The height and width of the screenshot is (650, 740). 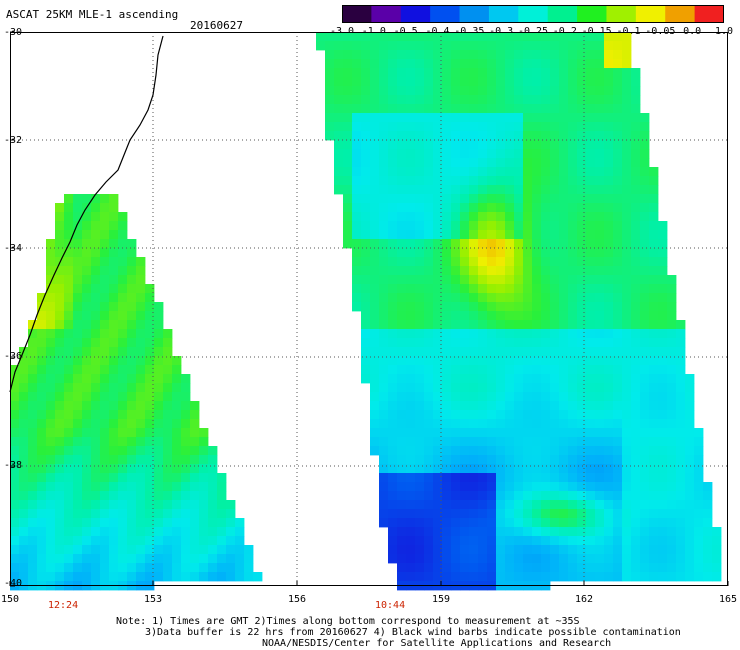 What do you see at coordinates (13, 465) in the screenshot?
I see `lat-label: -38` at bounding box center [13, 465].